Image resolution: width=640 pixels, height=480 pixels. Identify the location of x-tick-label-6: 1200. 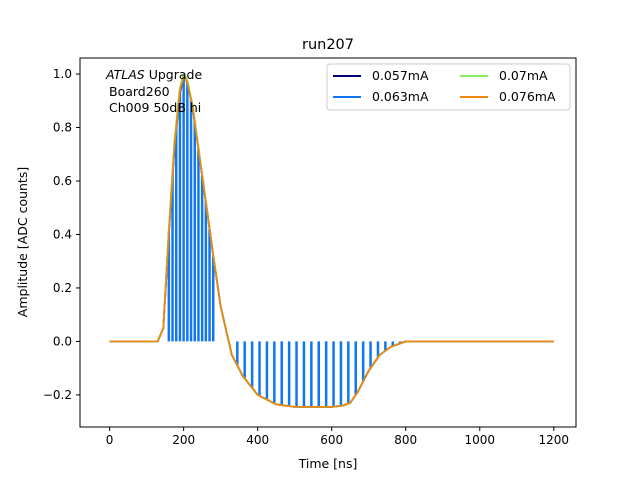
(554, 440).